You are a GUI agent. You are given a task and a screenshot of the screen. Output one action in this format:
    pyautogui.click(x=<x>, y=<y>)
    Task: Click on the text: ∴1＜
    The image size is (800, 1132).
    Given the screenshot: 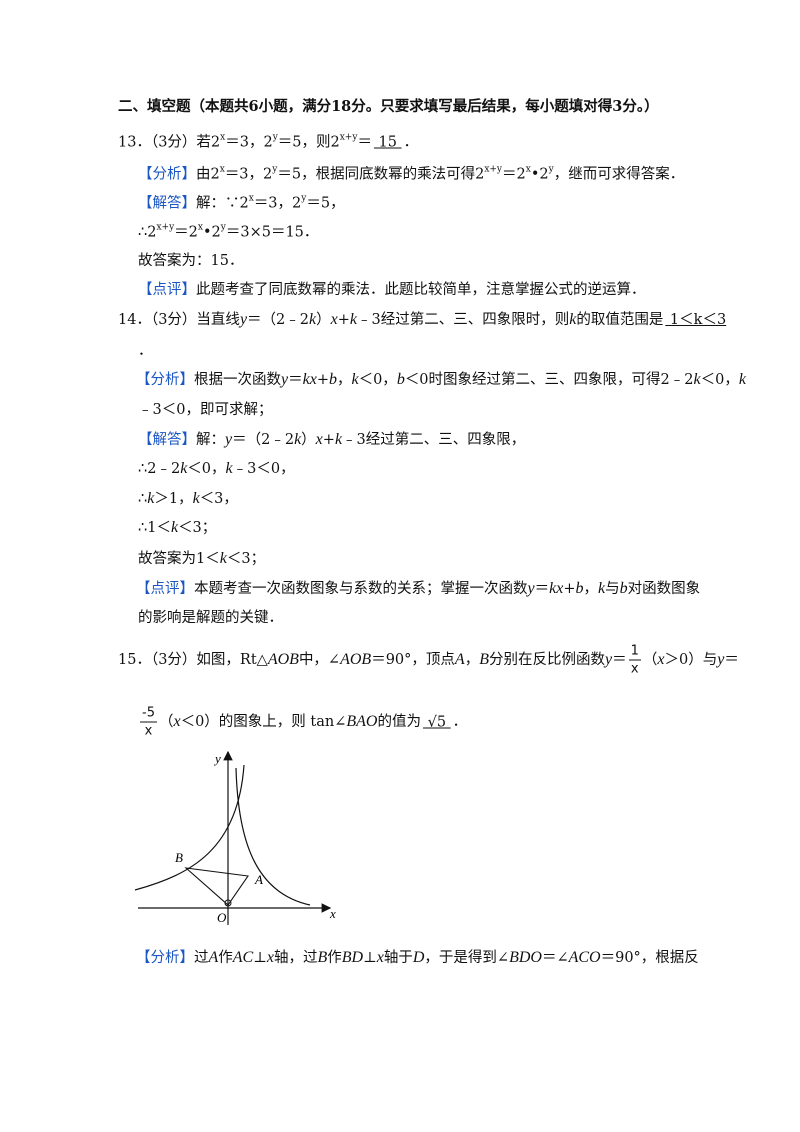 What is the action you would take?
    pyautogui.click(x=154, y=528)
    